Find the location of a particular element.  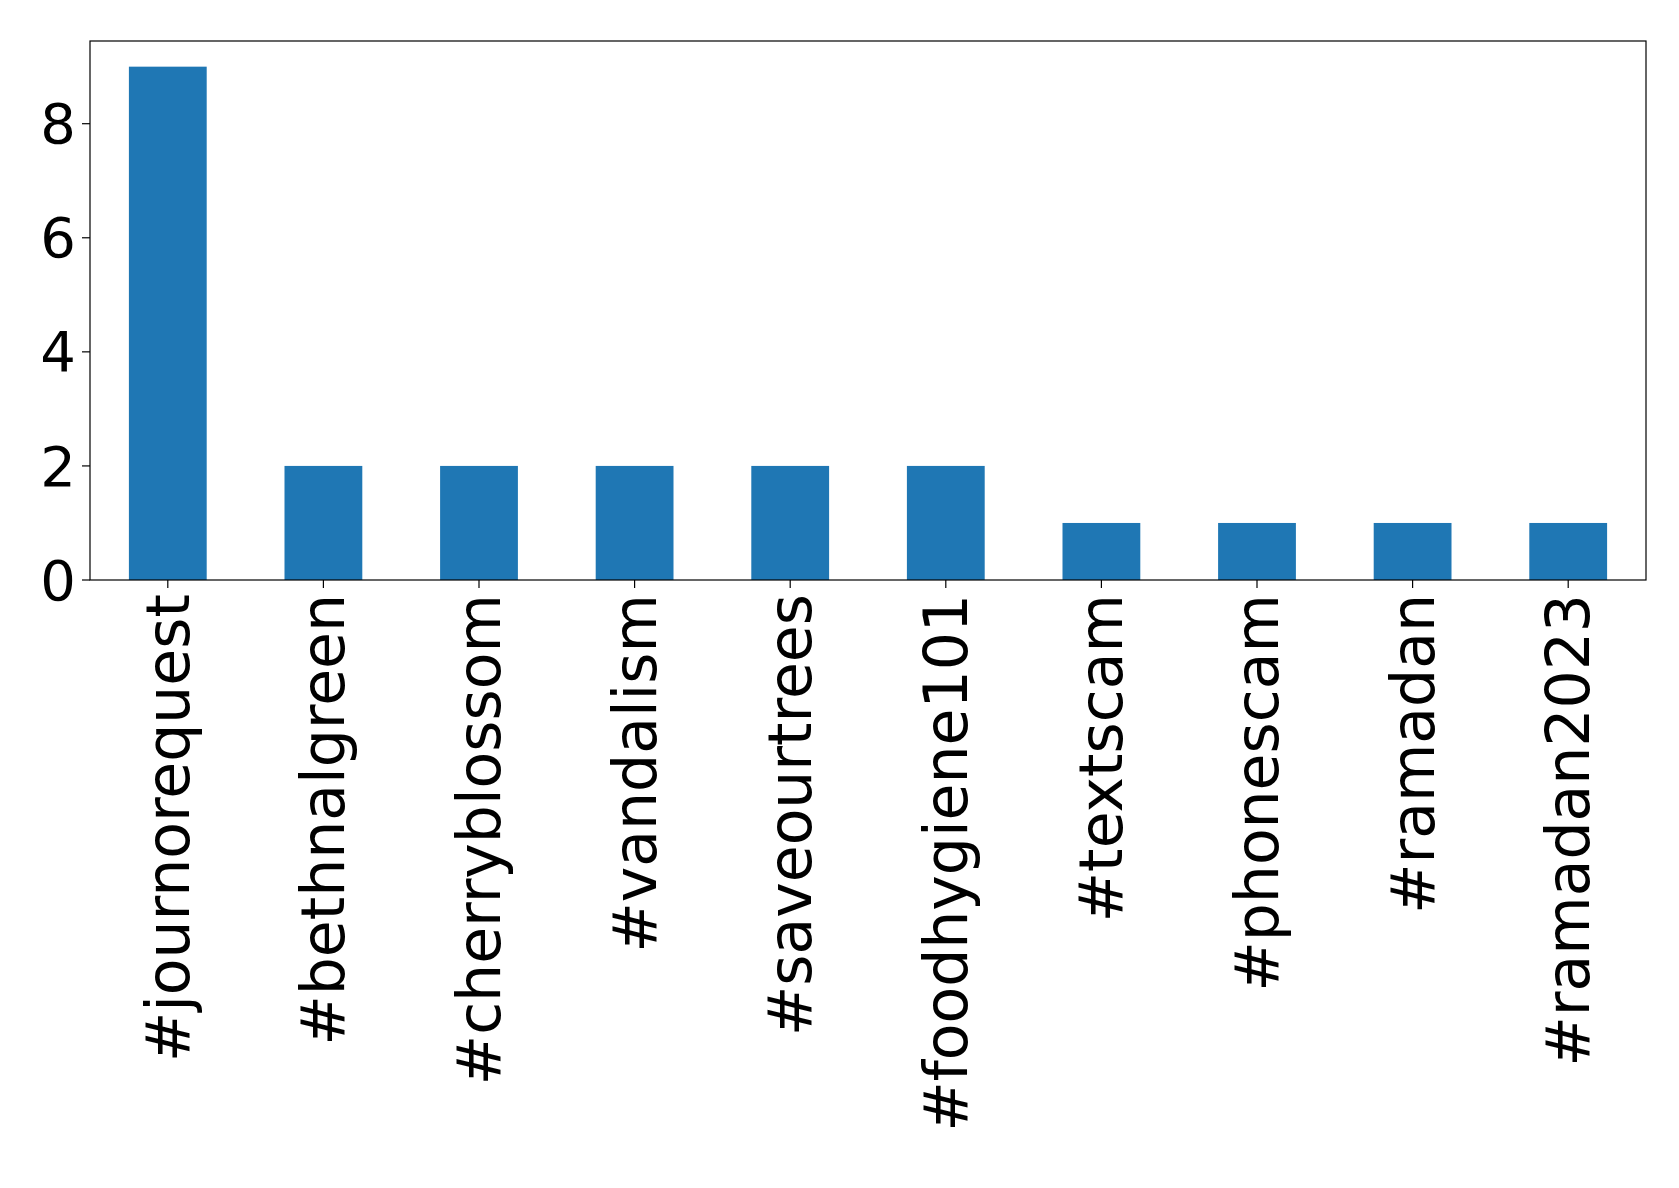

y-tick-label: 8 is located at coordinates (58, 124).